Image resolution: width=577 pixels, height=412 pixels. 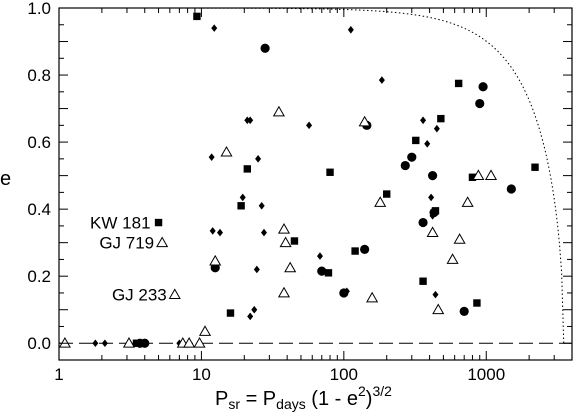 I want to click on x-tick-label: 100, so click(x=344, y=374).